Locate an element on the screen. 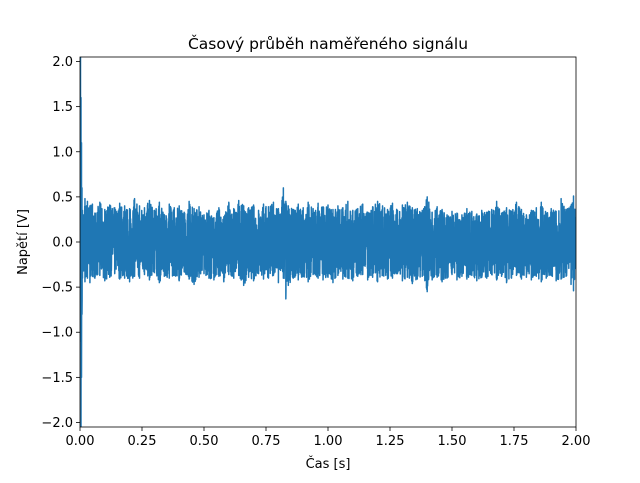  y-tick-label: 1.5 is located at coordinates (62, 107).